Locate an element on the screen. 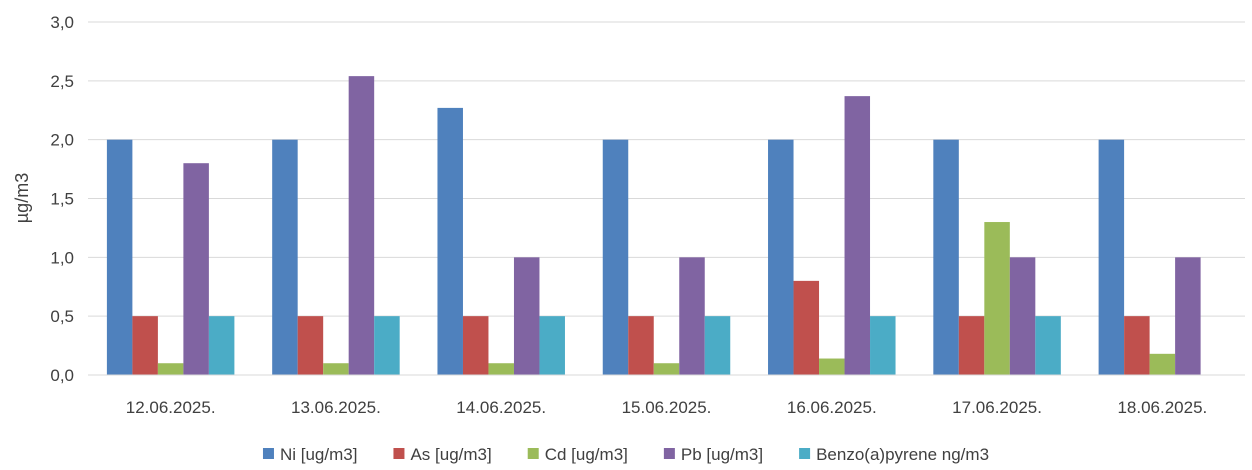  legend-item: Cd [ug/m3] is located at coordinates (577, 454).